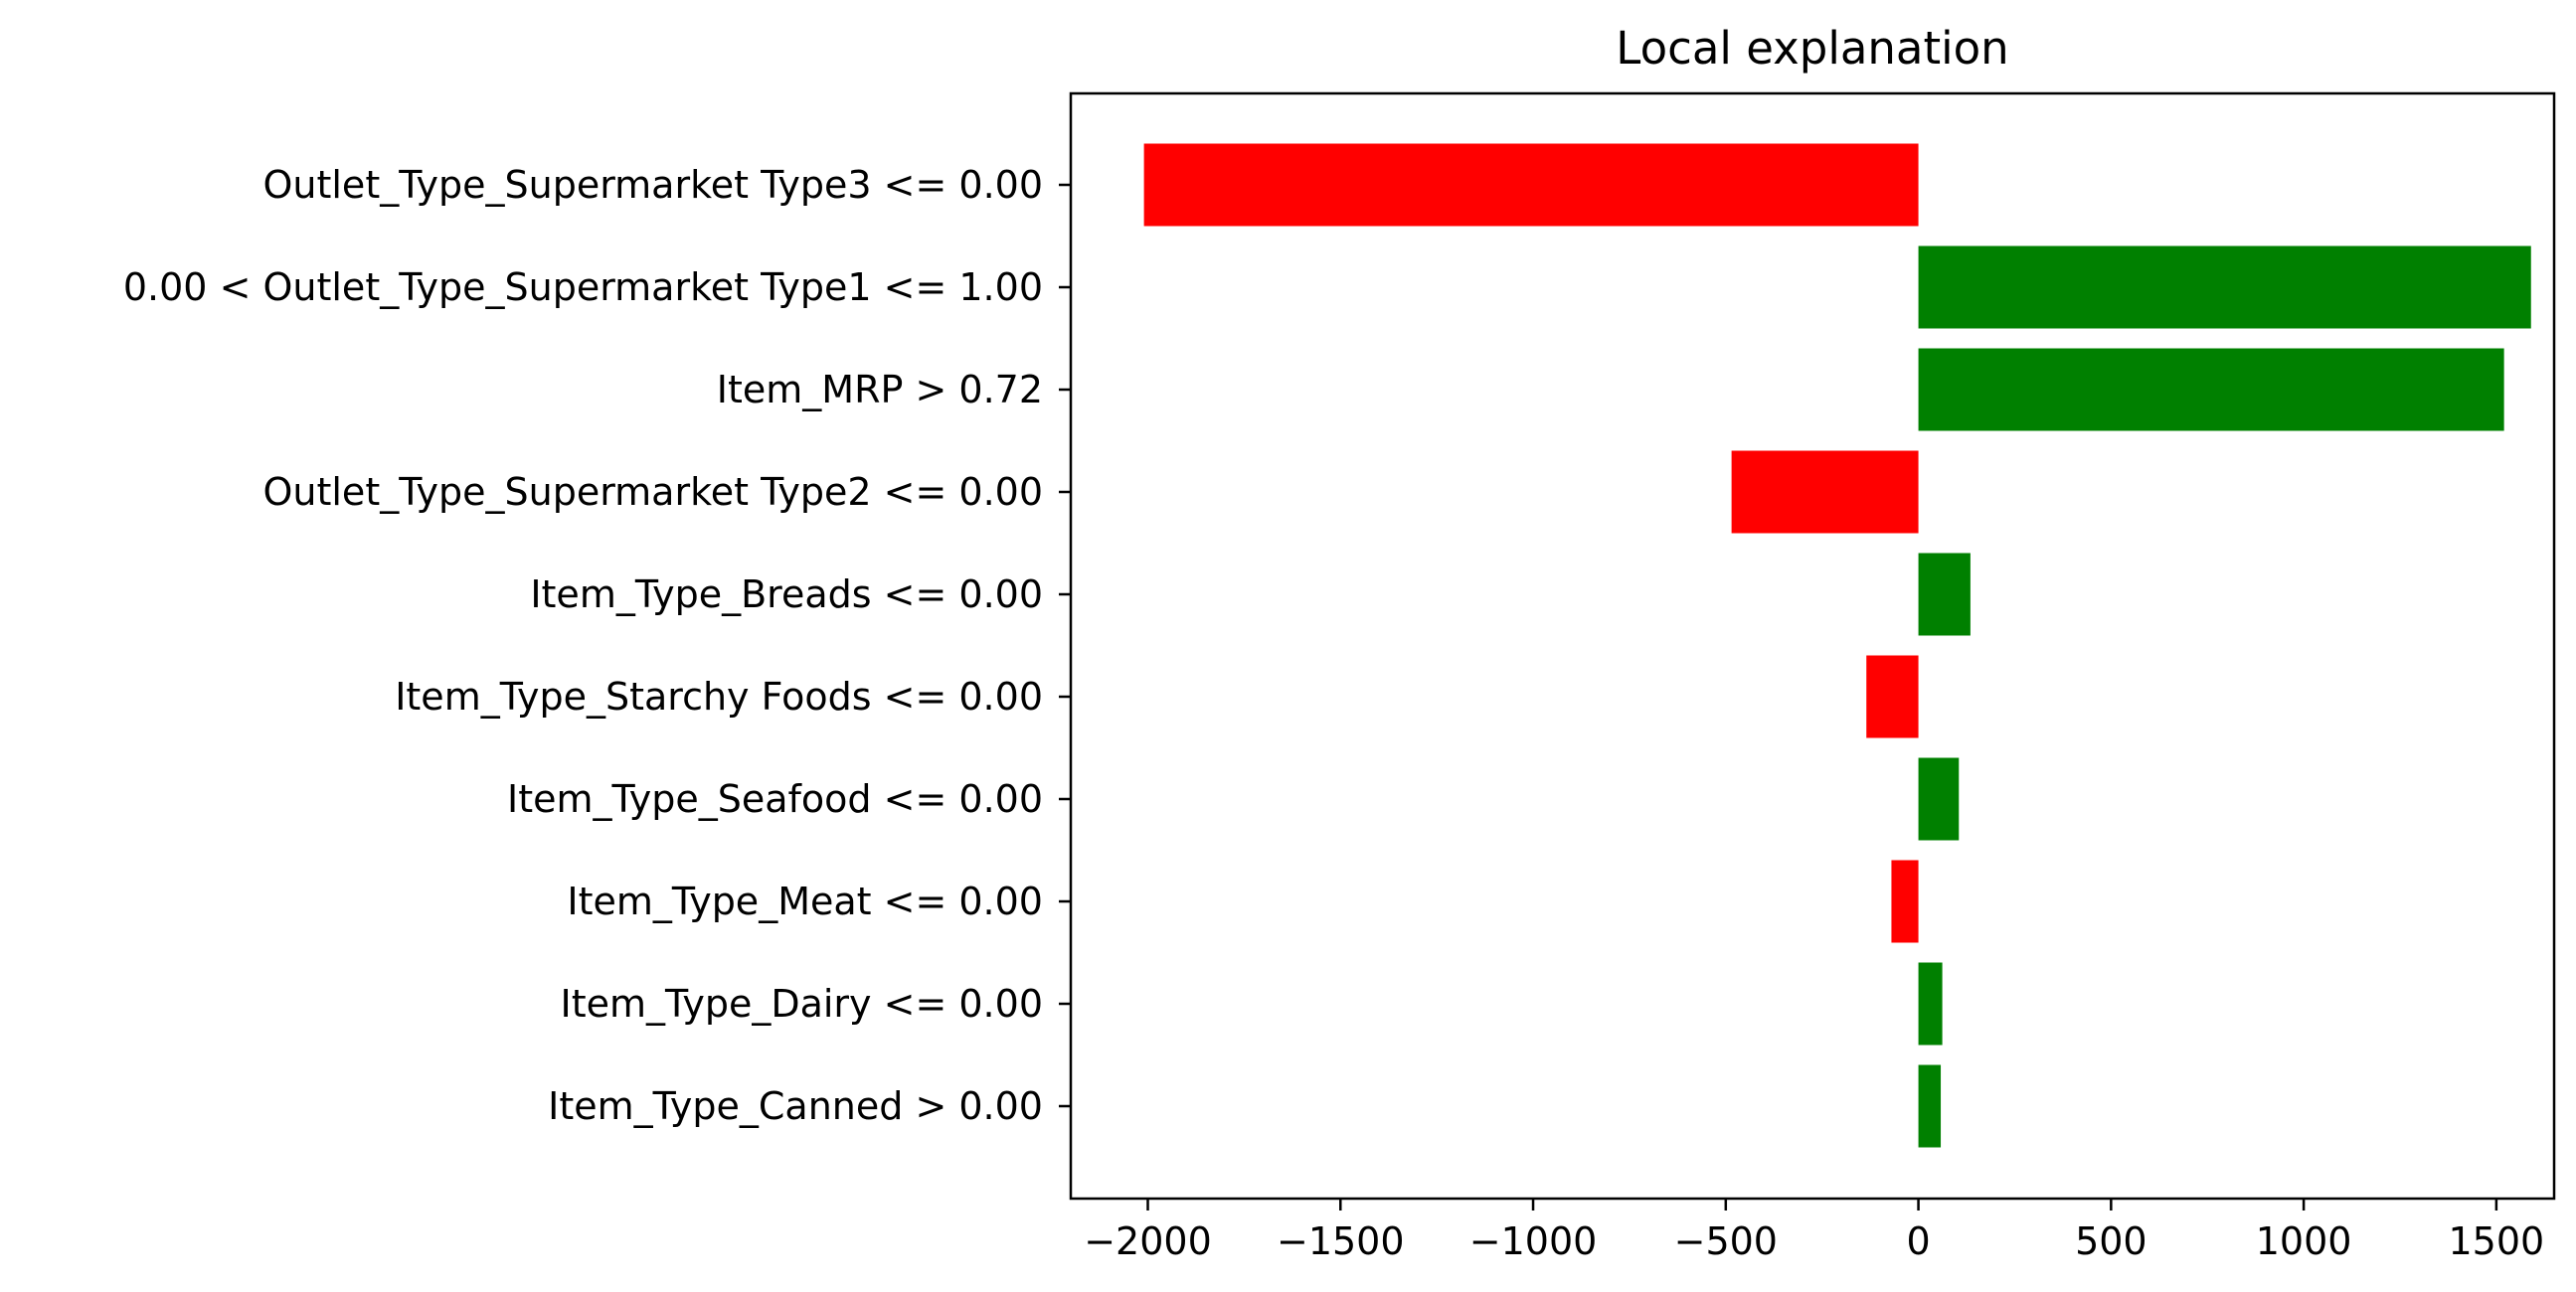  Describe the element at coordinates (795, 1106) in the screenshot. I see `category-label: Item_Type_Canned > 0.00` at that location.